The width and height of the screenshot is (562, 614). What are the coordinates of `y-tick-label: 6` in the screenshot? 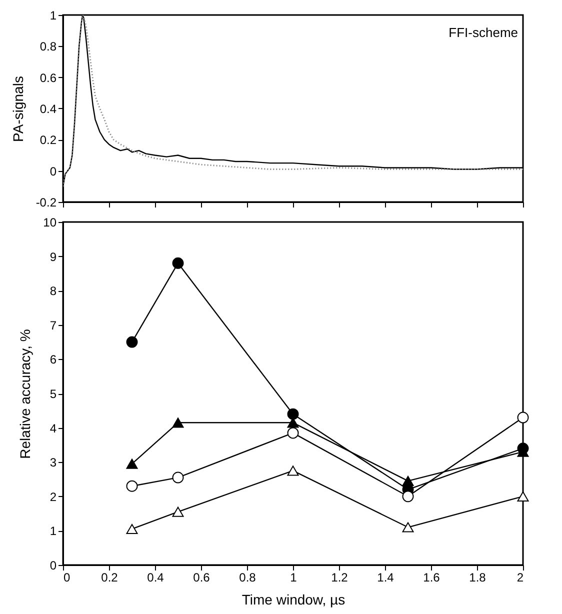 It's located at (53, 359).